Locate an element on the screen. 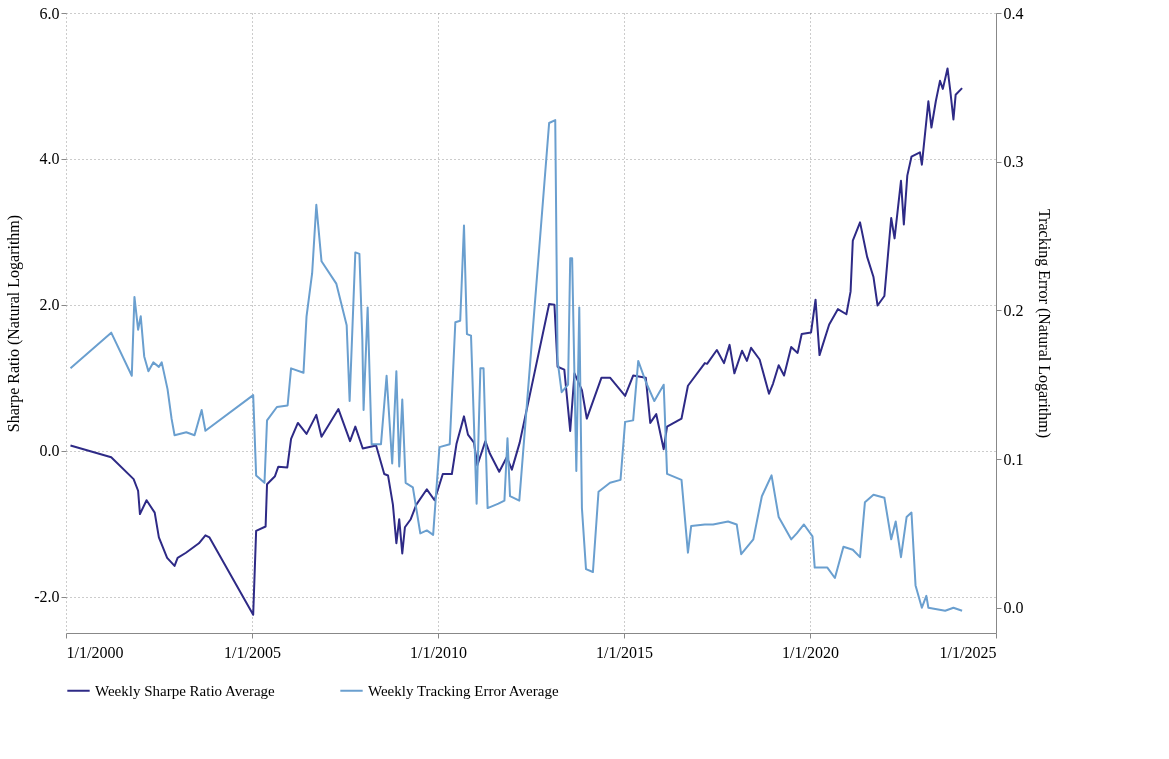 This screenshot has height=759, width=1169. x-tick-label: 1/1/2015 is located at coordinates (624, 652).